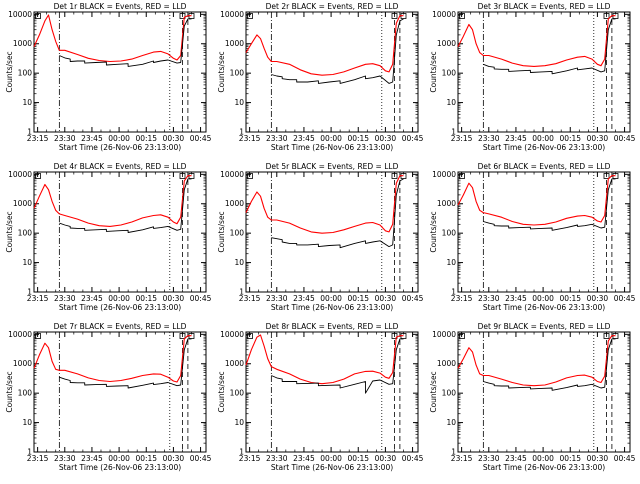  What do you see at coordinates (332, 166) in the screenshot?
I see `plot-title: Det 5r BLACK = Events, RED = LLD` at bounding box center [332, 166].